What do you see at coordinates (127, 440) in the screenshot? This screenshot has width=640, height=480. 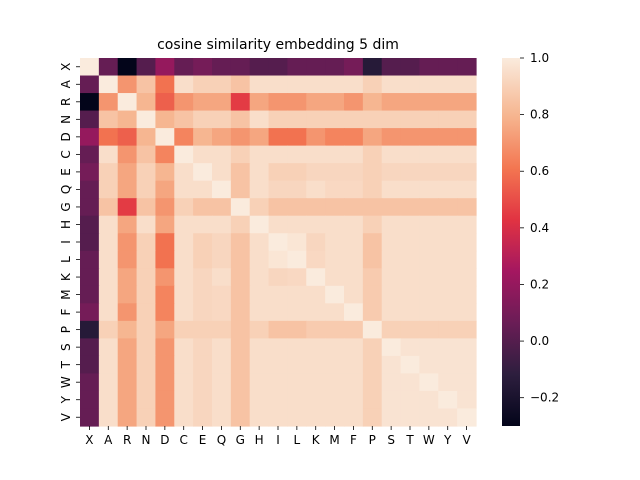 I see `x-tick-label-R: R` at bounding box center [127, 440].